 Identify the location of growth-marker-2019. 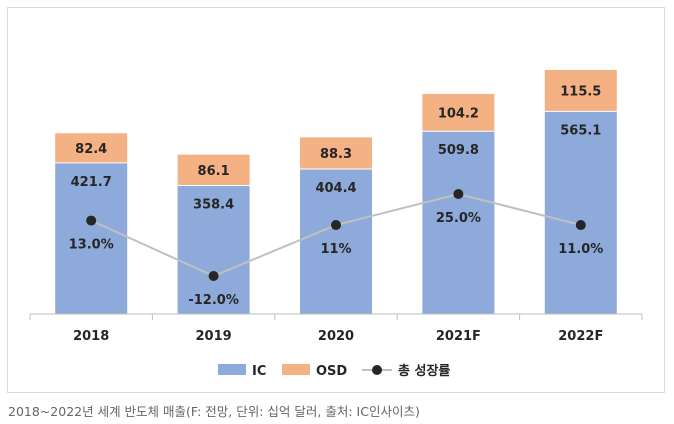
(213, 276).